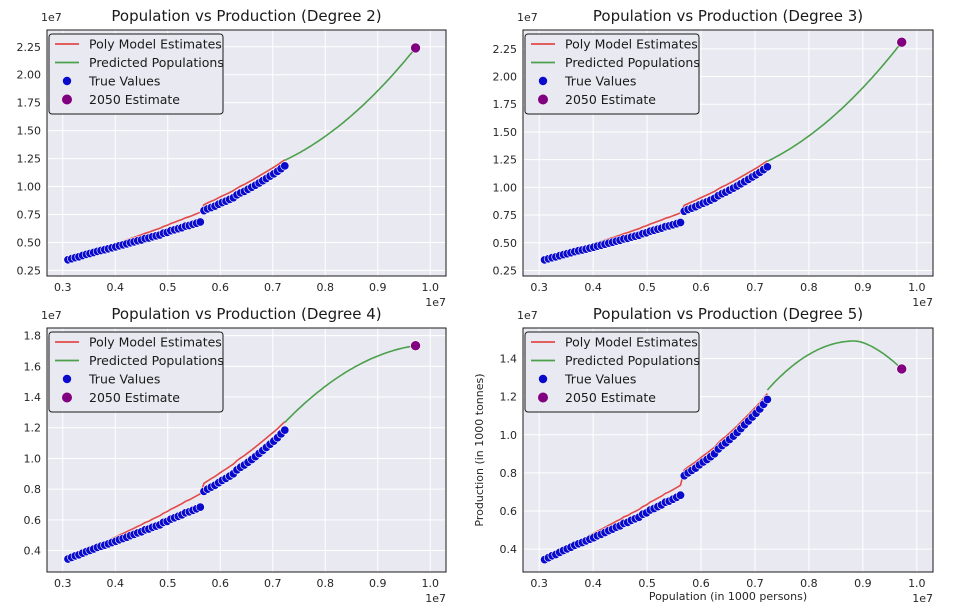 The width and height of the screenshot is (953, 614). What do you see at coordinates (246, 314) in the screenshot?
I see `chart-title: Population vs Production (Degree 4)` at bounding box center [246, 314].